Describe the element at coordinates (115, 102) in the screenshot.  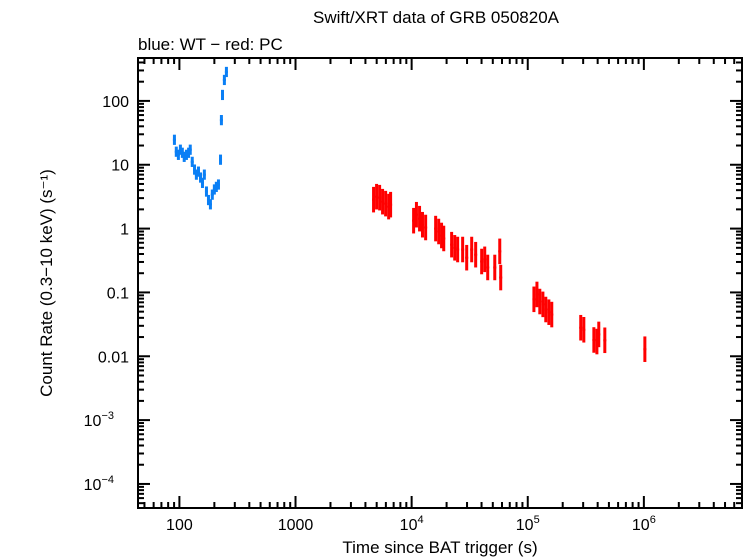
I see `y-tick-label: 100` at that location.